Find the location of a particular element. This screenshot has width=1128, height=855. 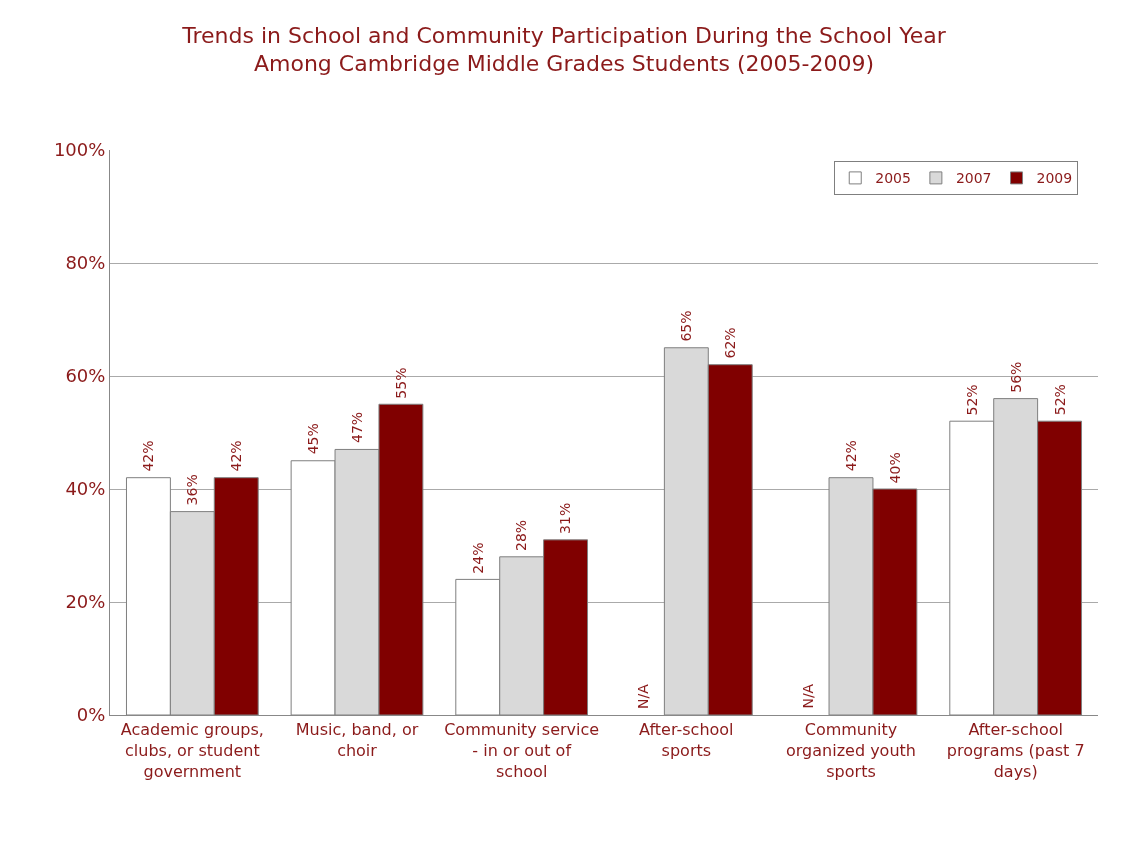

legend-label: 2009 is located at coordinates (1054, 178).